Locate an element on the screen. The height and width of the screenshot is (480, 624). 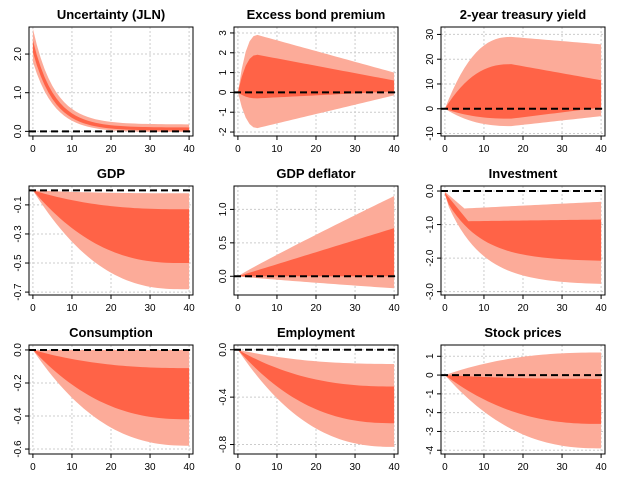
panel-title: Employment is located at coordinates (316, 332).